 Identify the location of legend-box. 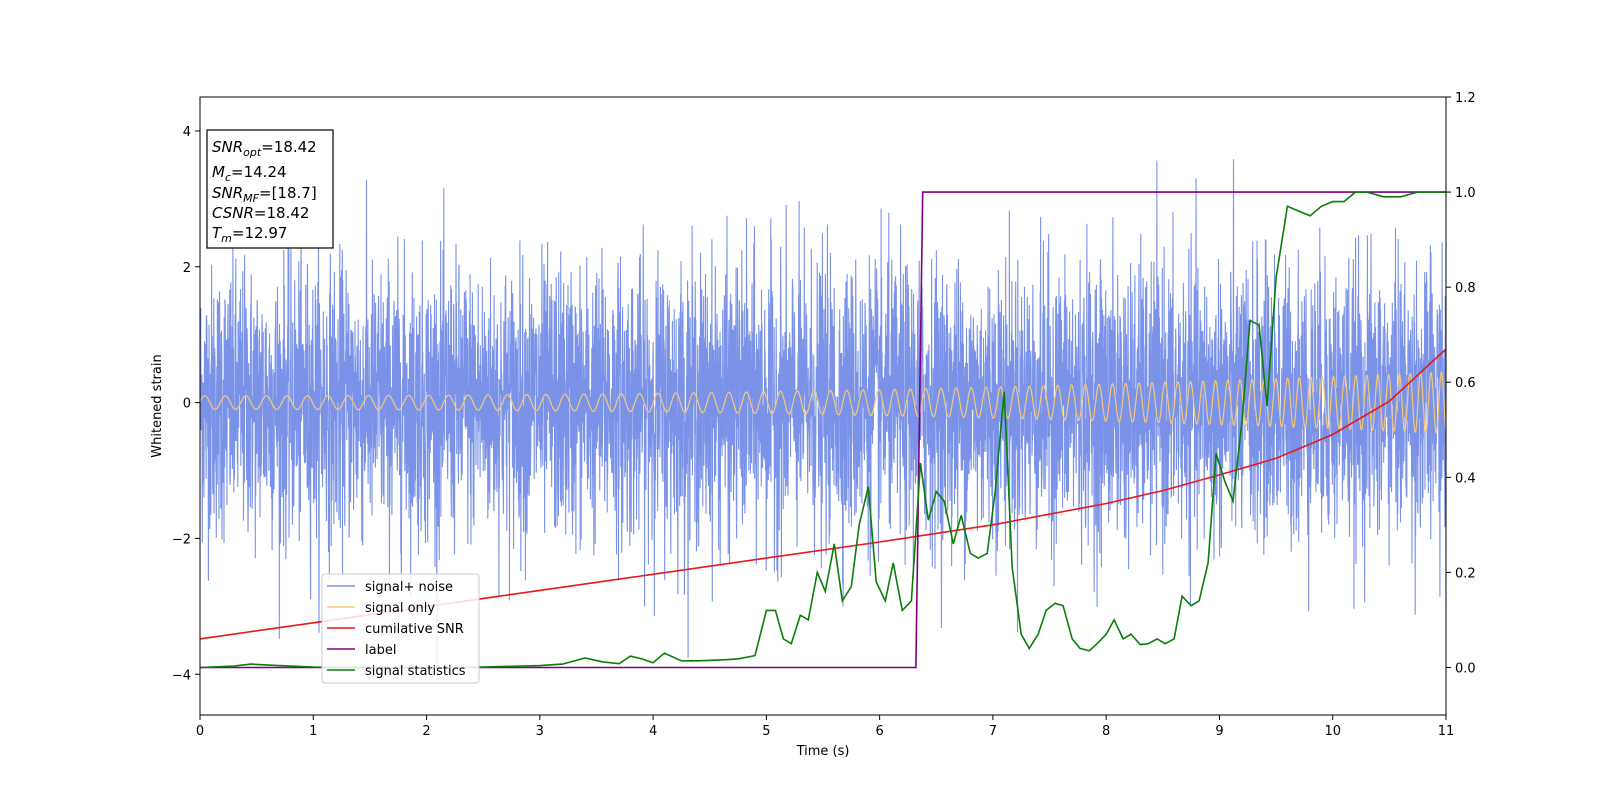
(400, 628).